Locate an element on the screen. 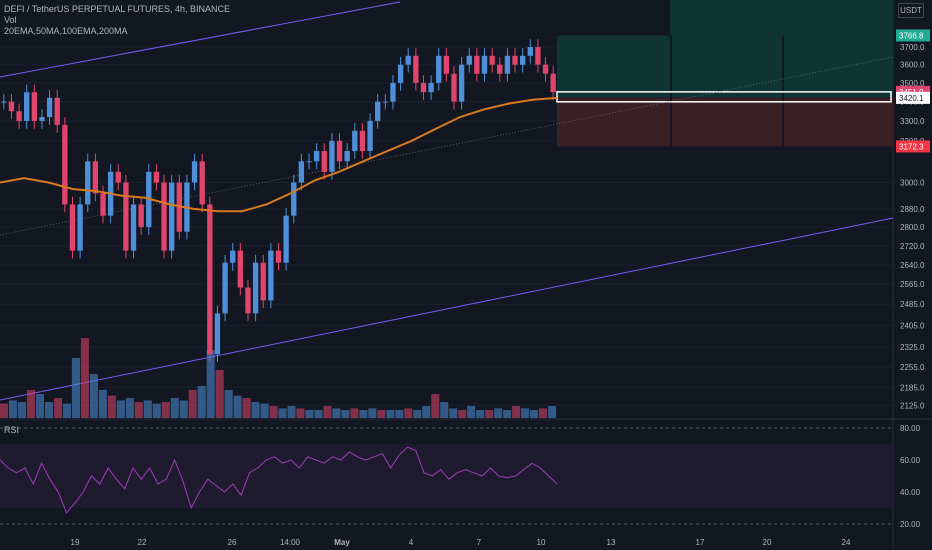  price-tick: 2185.0 is located at coordinates (912, 387).